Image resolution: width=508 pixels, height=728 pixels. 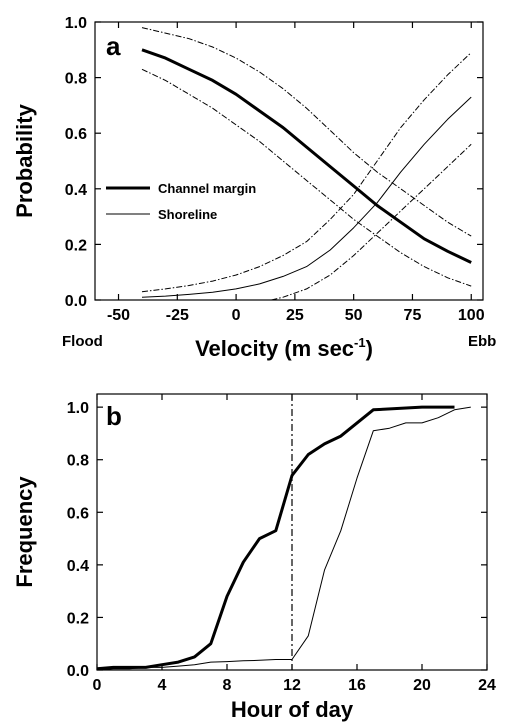 I want to click on x-tick-label: 50, so click(x=354, y=315).